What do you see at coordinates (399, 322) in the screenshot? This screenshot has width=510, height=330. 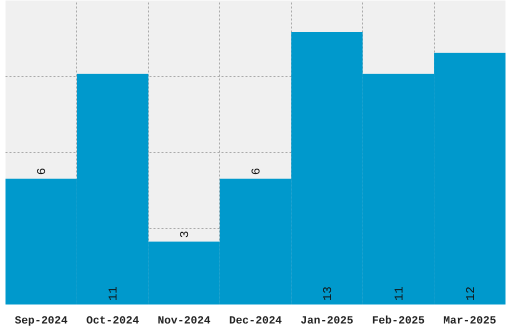 I see `x-tick-label: Feb-2025` at bounding box center [399, 322].